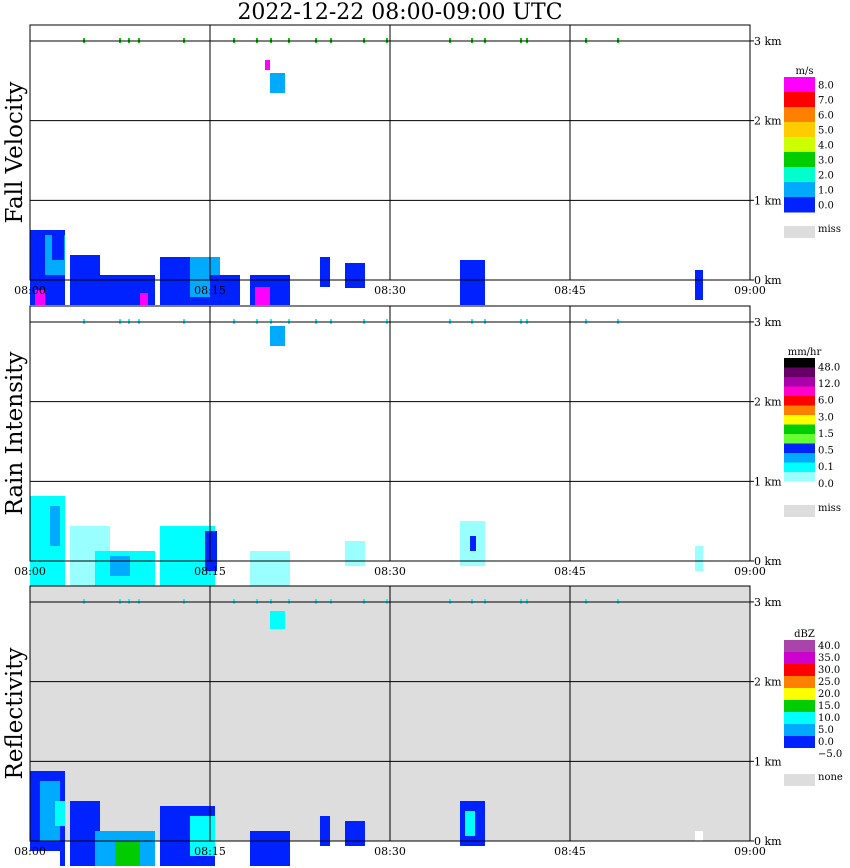 This screenshot has width=850, height=868. What do you see at coordinates (830, 777) in the screenshot?
I see `colorbar-missing-label: none` at bounding box center [830, 777].